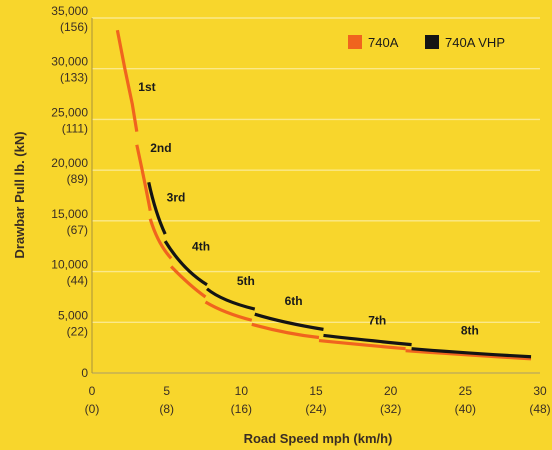  I want to click on x-tick-label: 5, so click(166, 391).